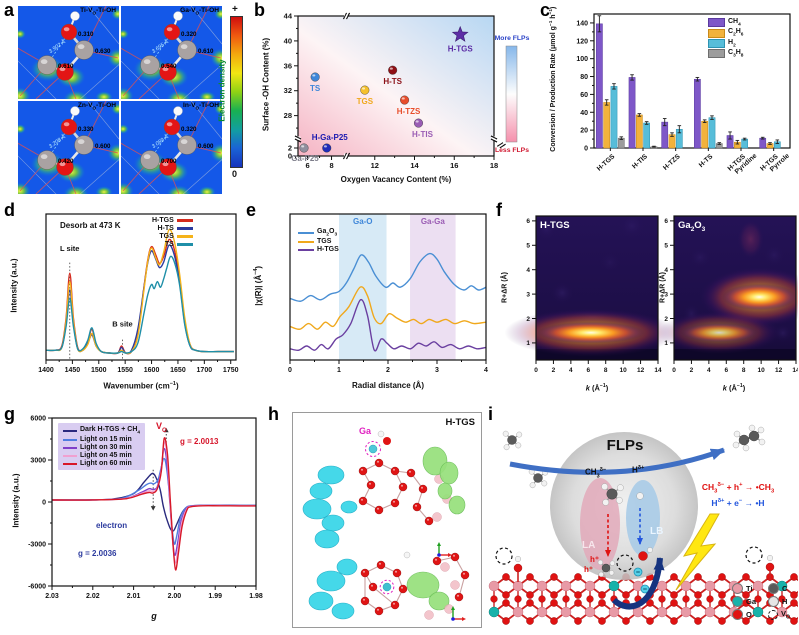 The image size is (799, 635). What do you see at coordinates (688, 82) in the screenshot?
I see `bar-groups` at bounding box center [688, 82].